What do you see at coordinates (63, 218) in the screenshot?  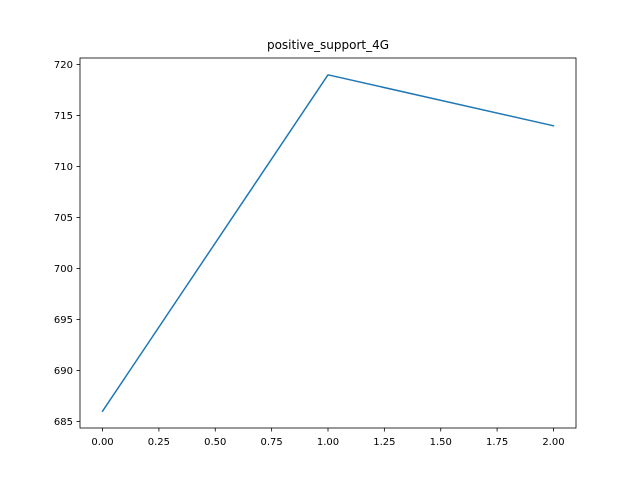 I see `y-tick-label: 705` at bounding box center [63, 218].